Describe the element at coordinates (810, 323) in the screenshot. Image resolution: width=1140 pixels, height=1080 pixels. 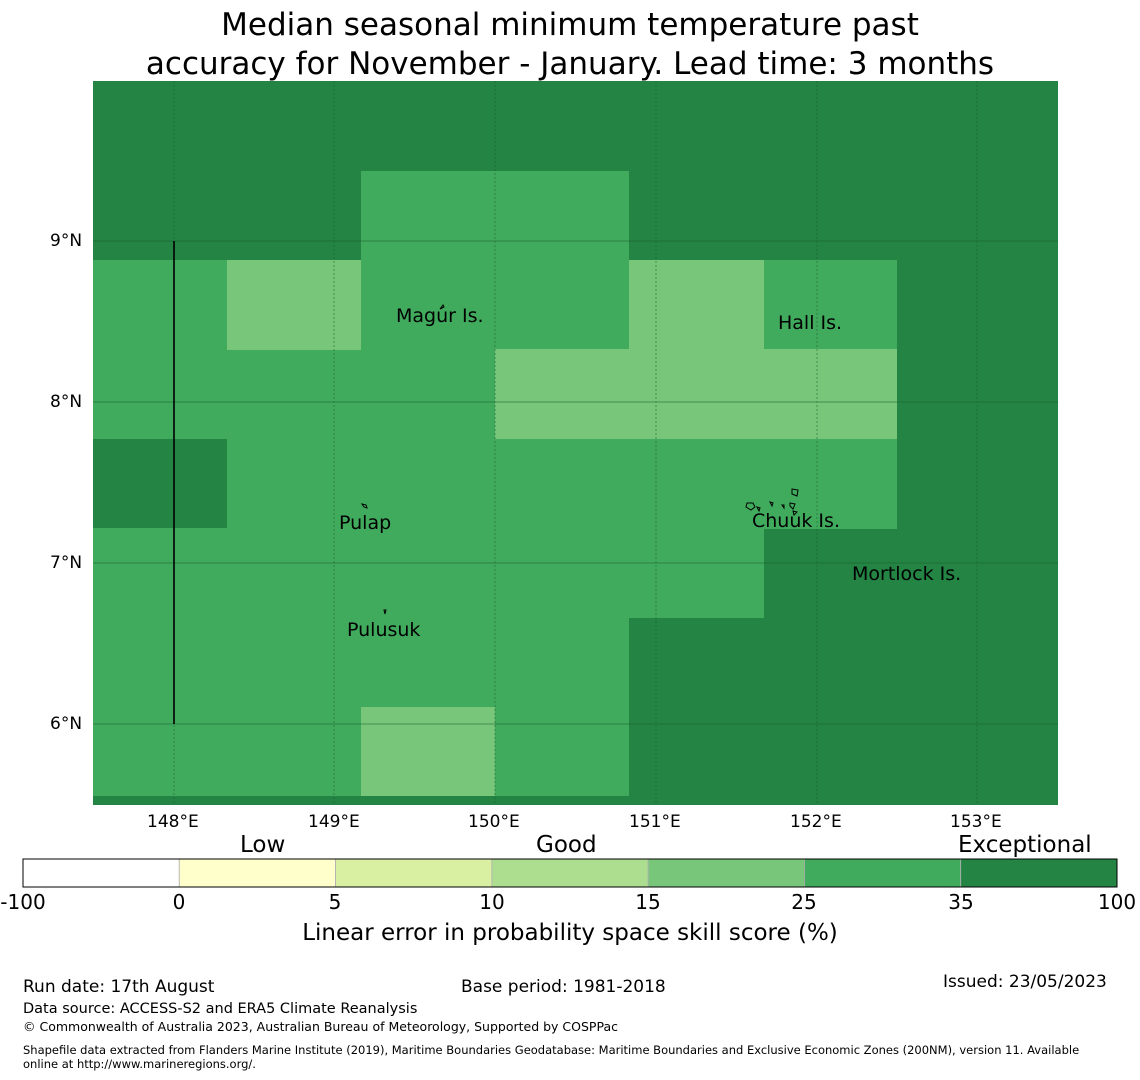
I see `place-label-hall: Hall Is.` at that location.